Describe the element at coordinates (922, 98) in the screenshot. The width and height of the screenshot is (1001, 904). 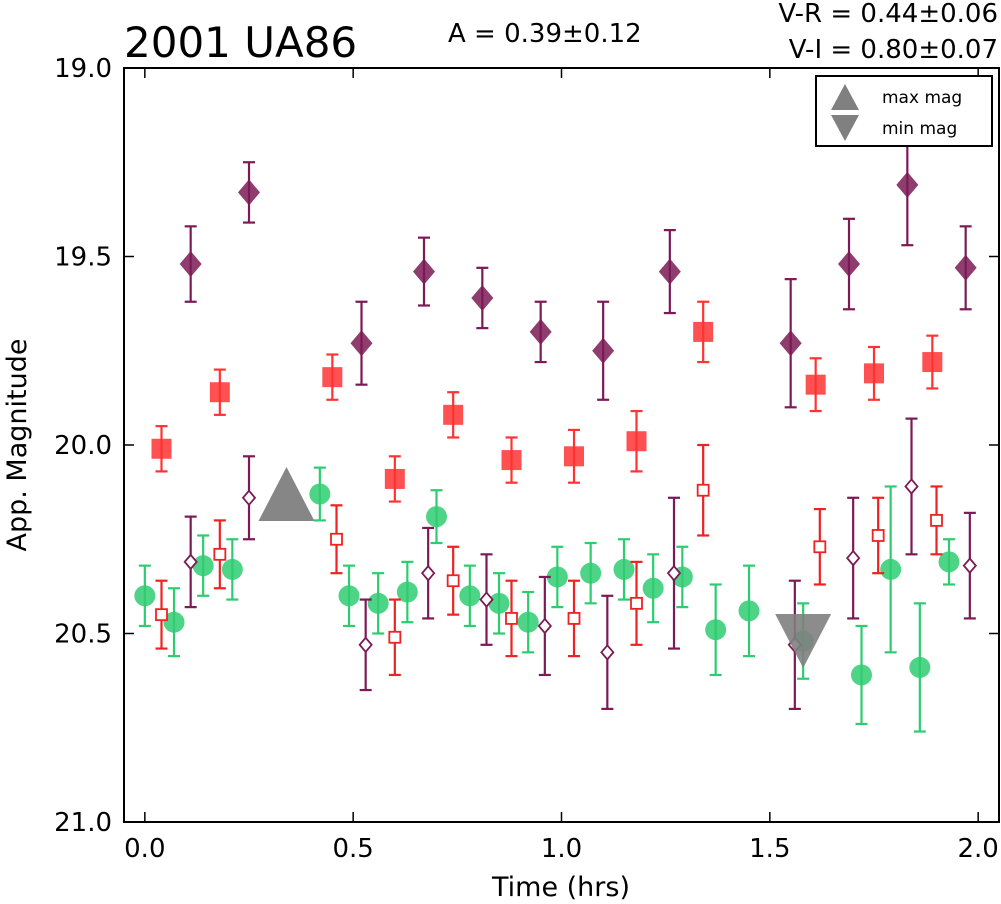
I see `legend-max-mag-label: max mag` at that location.